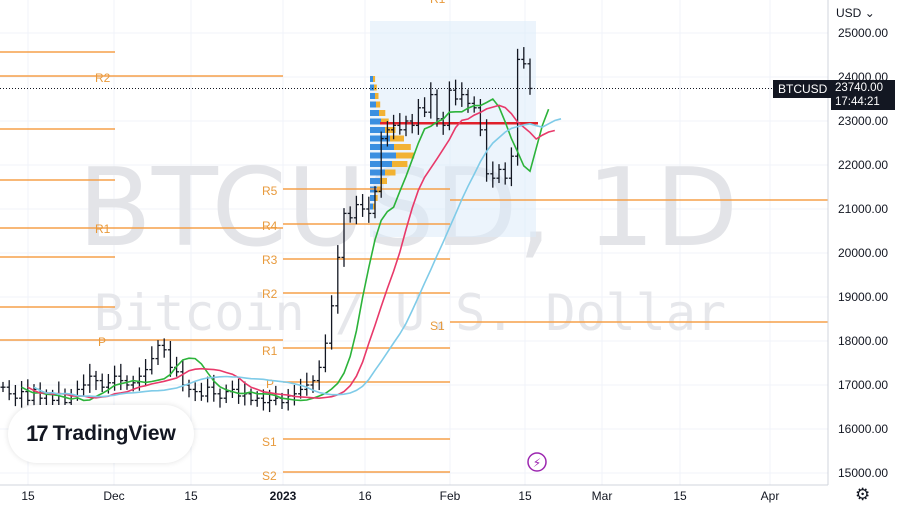 This screenshot has width=900, height=510. What do you see at coordinates (270, 351) in the screenshot?
I see `pivot-label-7: R1` at bounding box center [270, 351].